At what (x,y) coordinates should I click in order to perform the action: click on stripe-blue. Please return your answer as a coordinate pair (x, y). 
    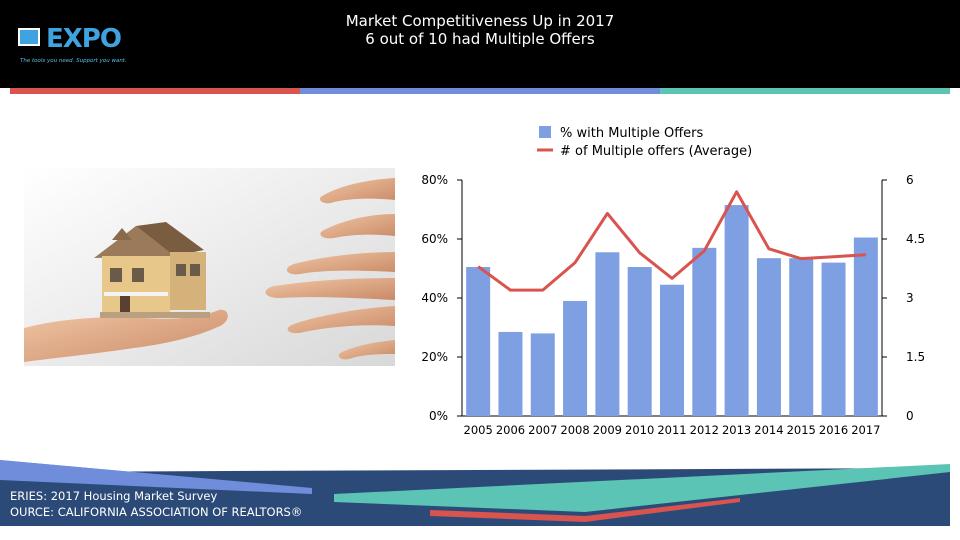
    Looking at the image, I should click on (480, 91).